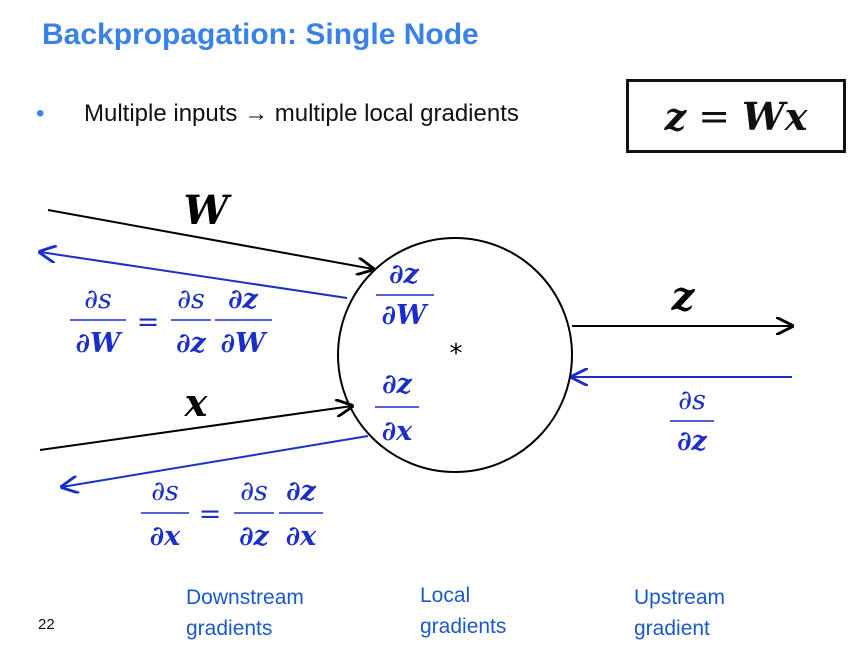  What do you see at coordinates (99, 343) in the screenshot?
I see `downstream-W-lhs-den: ∂W` at bounding box center [99, 343].